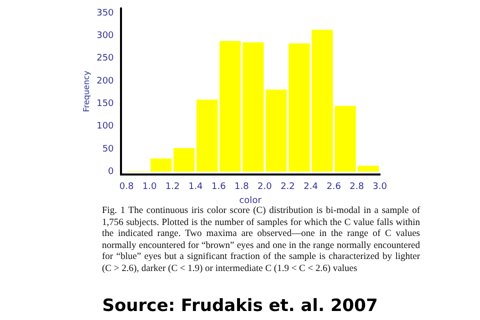 This screenshot has width=480, height=320. I want to click on y-tick-label: 200, so click(105, 81).